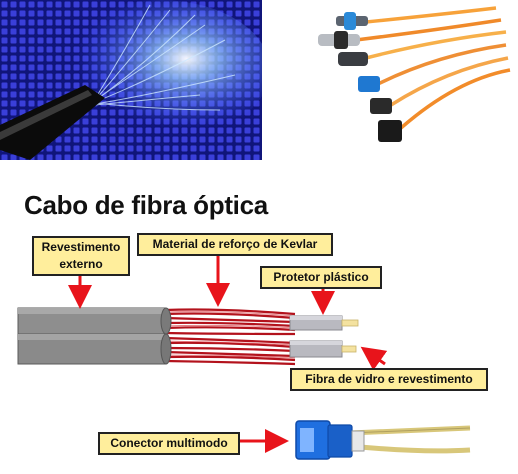 The height and width of the screenshot is (474, 518). I want to click on label-outer-jacket-line1: Revestimento, so click(81, 247).